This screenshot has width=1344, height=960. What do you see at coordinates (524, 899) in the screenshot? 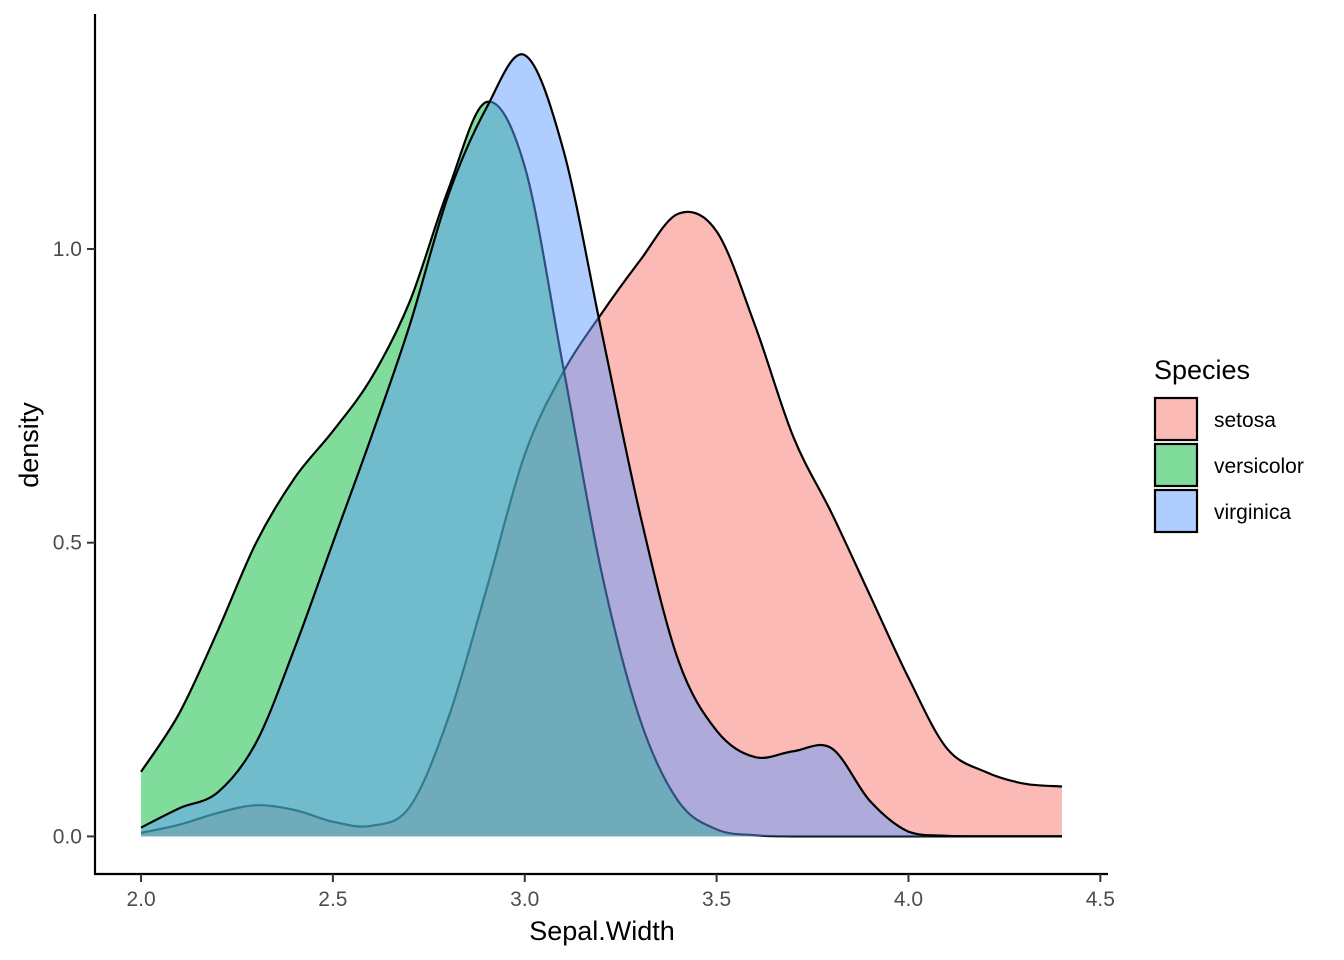
I see `x-tick-label: 3.0` at bounding box center [524, 899].